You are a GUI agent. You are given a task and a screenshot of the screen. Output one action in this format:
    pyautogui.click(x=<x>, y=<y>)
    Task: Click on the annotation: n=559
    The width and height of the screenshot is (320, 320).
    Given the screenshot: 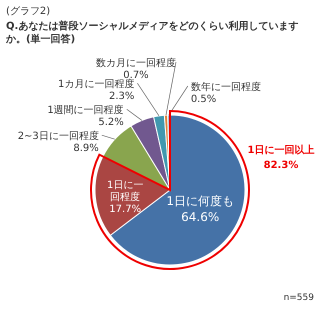 What is the action you would take?
    pyautogui.click(x=299, y=298)
    